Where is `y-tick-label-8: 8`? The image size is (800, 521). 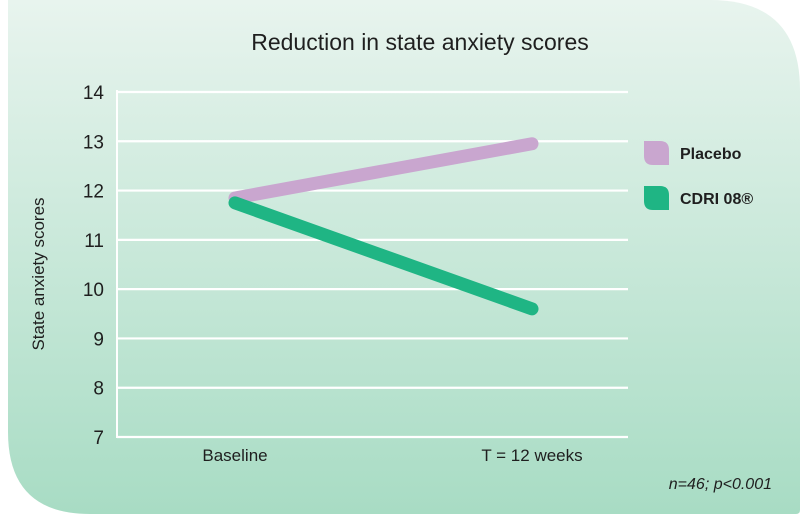
y-tick-label-8: 8 is located at coordinates (98, 389).